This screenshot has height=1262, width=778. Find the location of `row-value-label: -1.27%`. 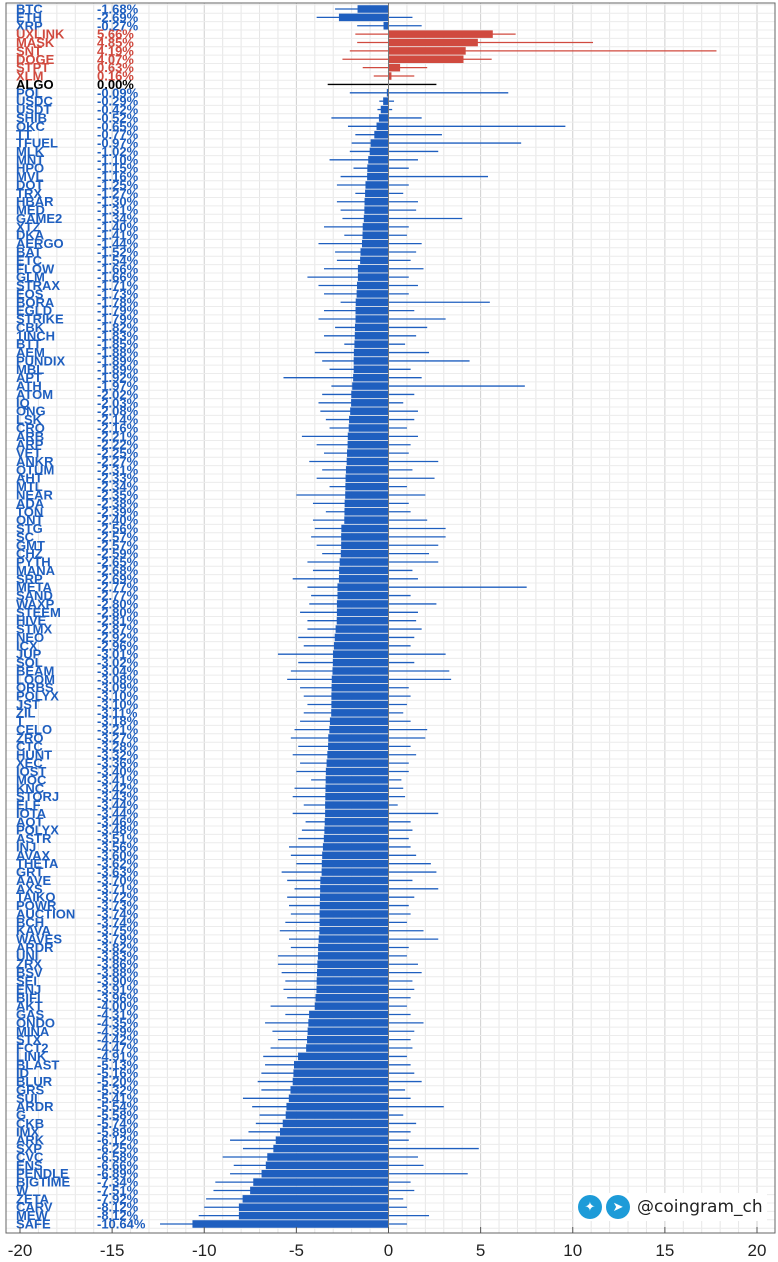

row-value-label: -1.27% is located at coordinates (118, 193).